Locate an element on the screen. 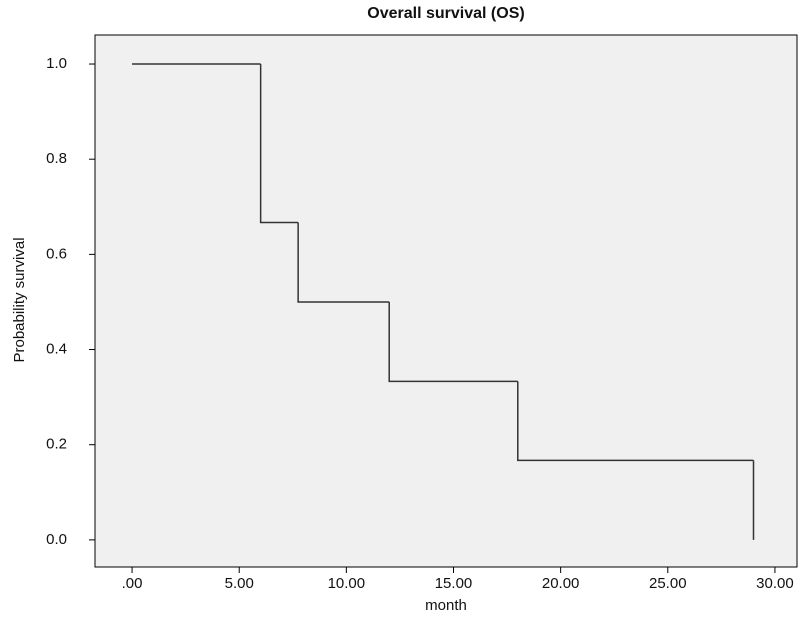  y-tick-label: 0.2 is located at coordinates (56, 444).